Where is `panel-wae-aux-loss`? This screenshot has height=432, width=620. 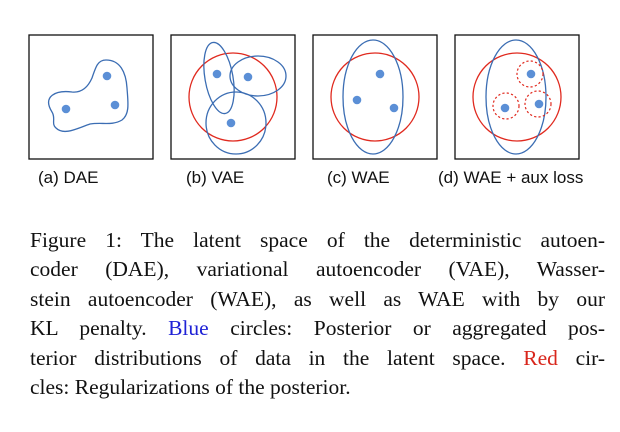
panel-wae-aux-loss is located at coordinates (517, 97).